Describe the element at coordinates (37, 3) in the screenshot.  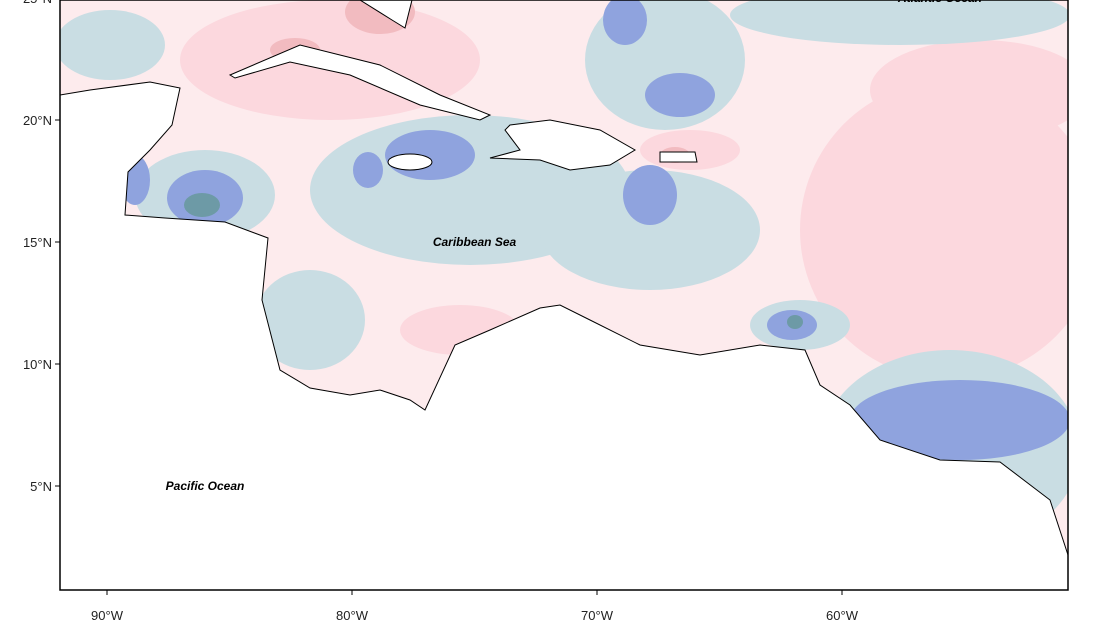
I see `lat-tick-label: 25°N` at that location.